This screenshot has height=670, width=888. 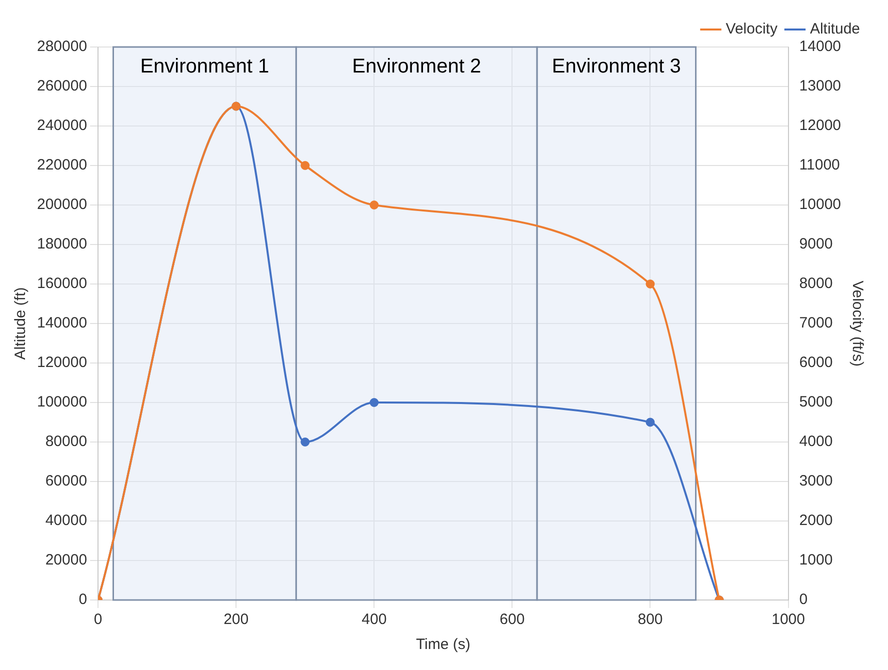 What do you see at coordinates (835, 29) in the screenshot?
I see `legend-label: Altitude` at bounding box center [835, 29].